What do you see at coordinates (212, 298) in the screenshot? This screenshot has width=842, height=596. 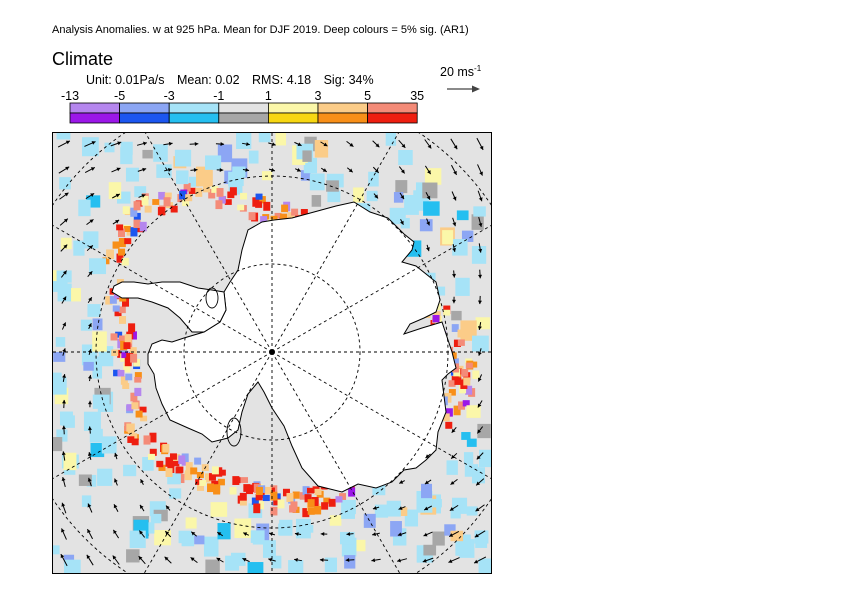 I see `ice-shelf-island` at bounding box center [212, 298].